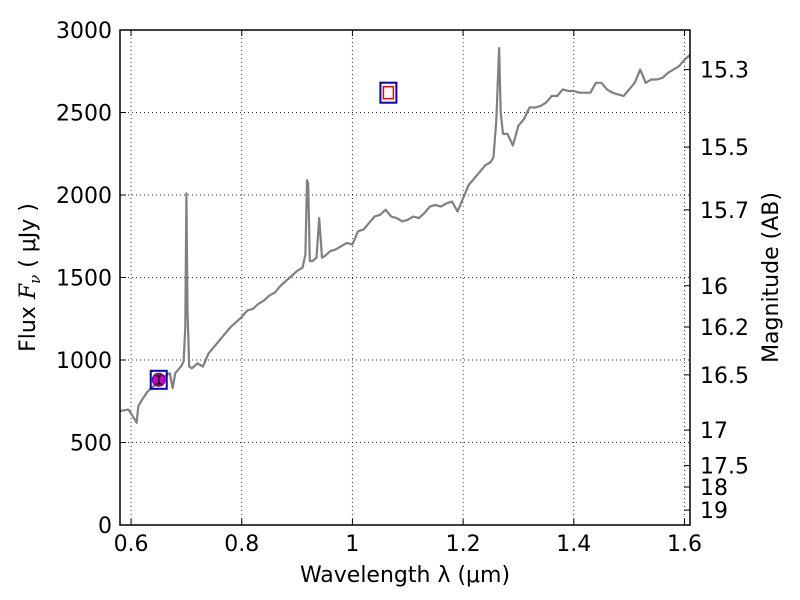 The width and height of the screenshot is (800, 600). I want to click on x-tick-label: 1.6, so click(684, 544).